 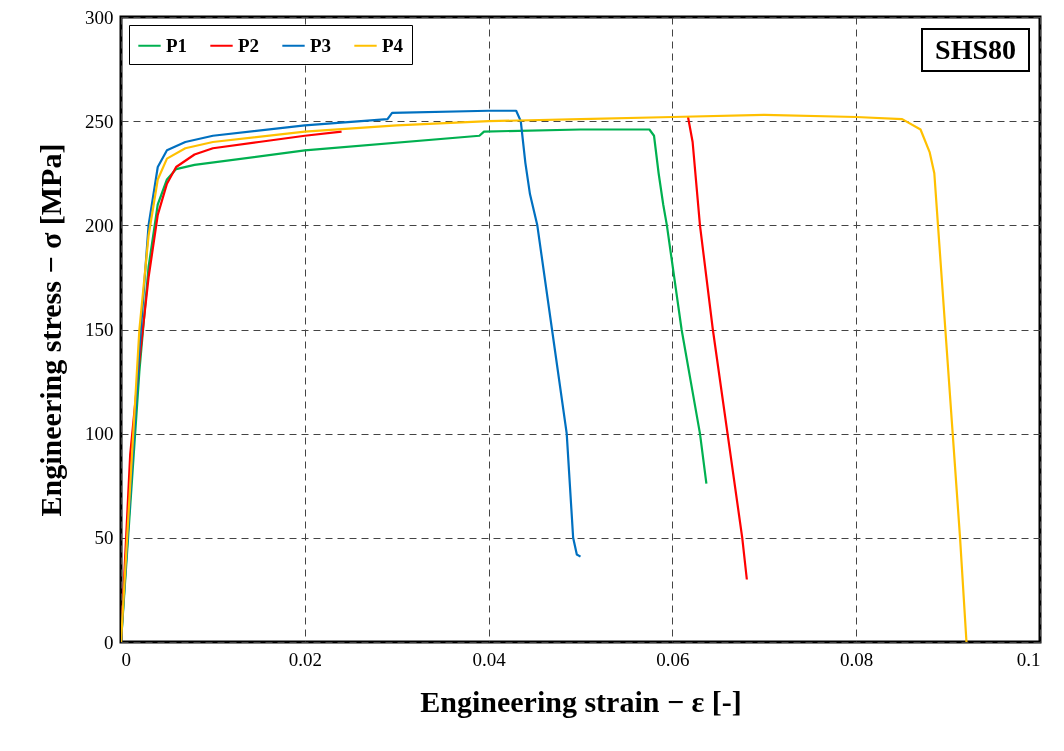 I want to click on y-axis-title: Engineering stress − σ [MPa], so click(x=50, y=330).